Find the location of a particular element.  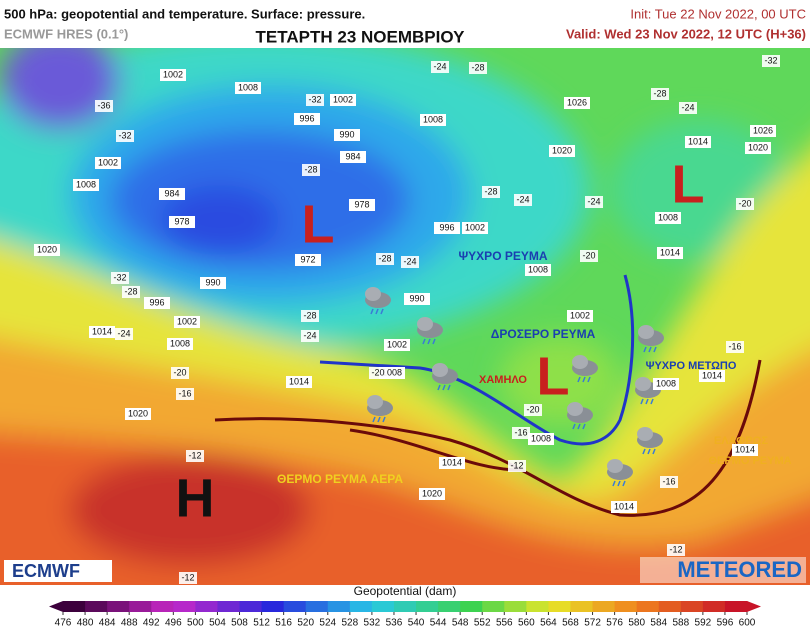

colorbar-tick-label: 496 is located at coordinates (173, 623).